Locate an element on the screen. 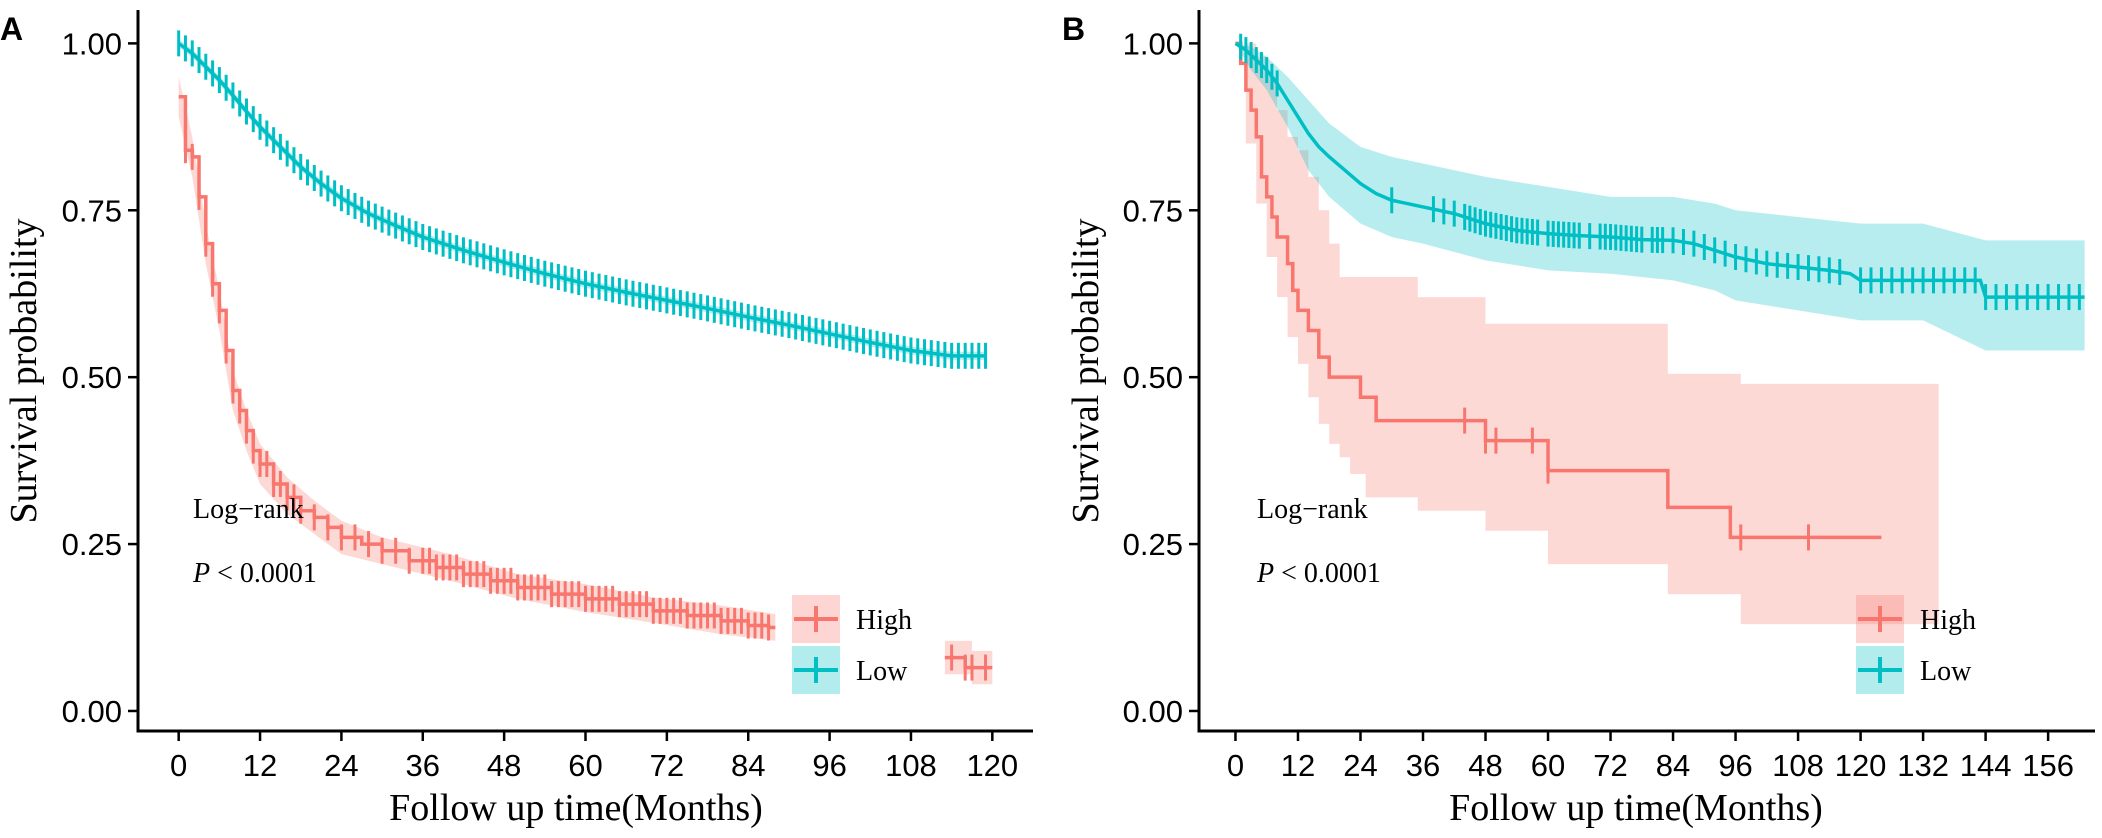 This screenshot has width=2102, height=838. panel-b-x-tick-label: 12 is located at coordinates (1298, 765).